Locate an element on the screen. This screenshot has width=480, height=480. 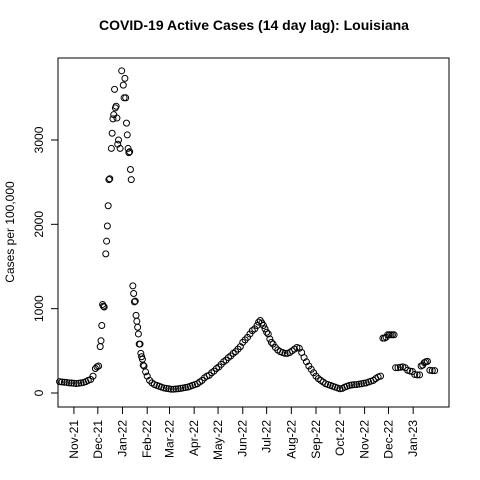
x-tick-label: Jul-22 is located at coordinates (267, 436).